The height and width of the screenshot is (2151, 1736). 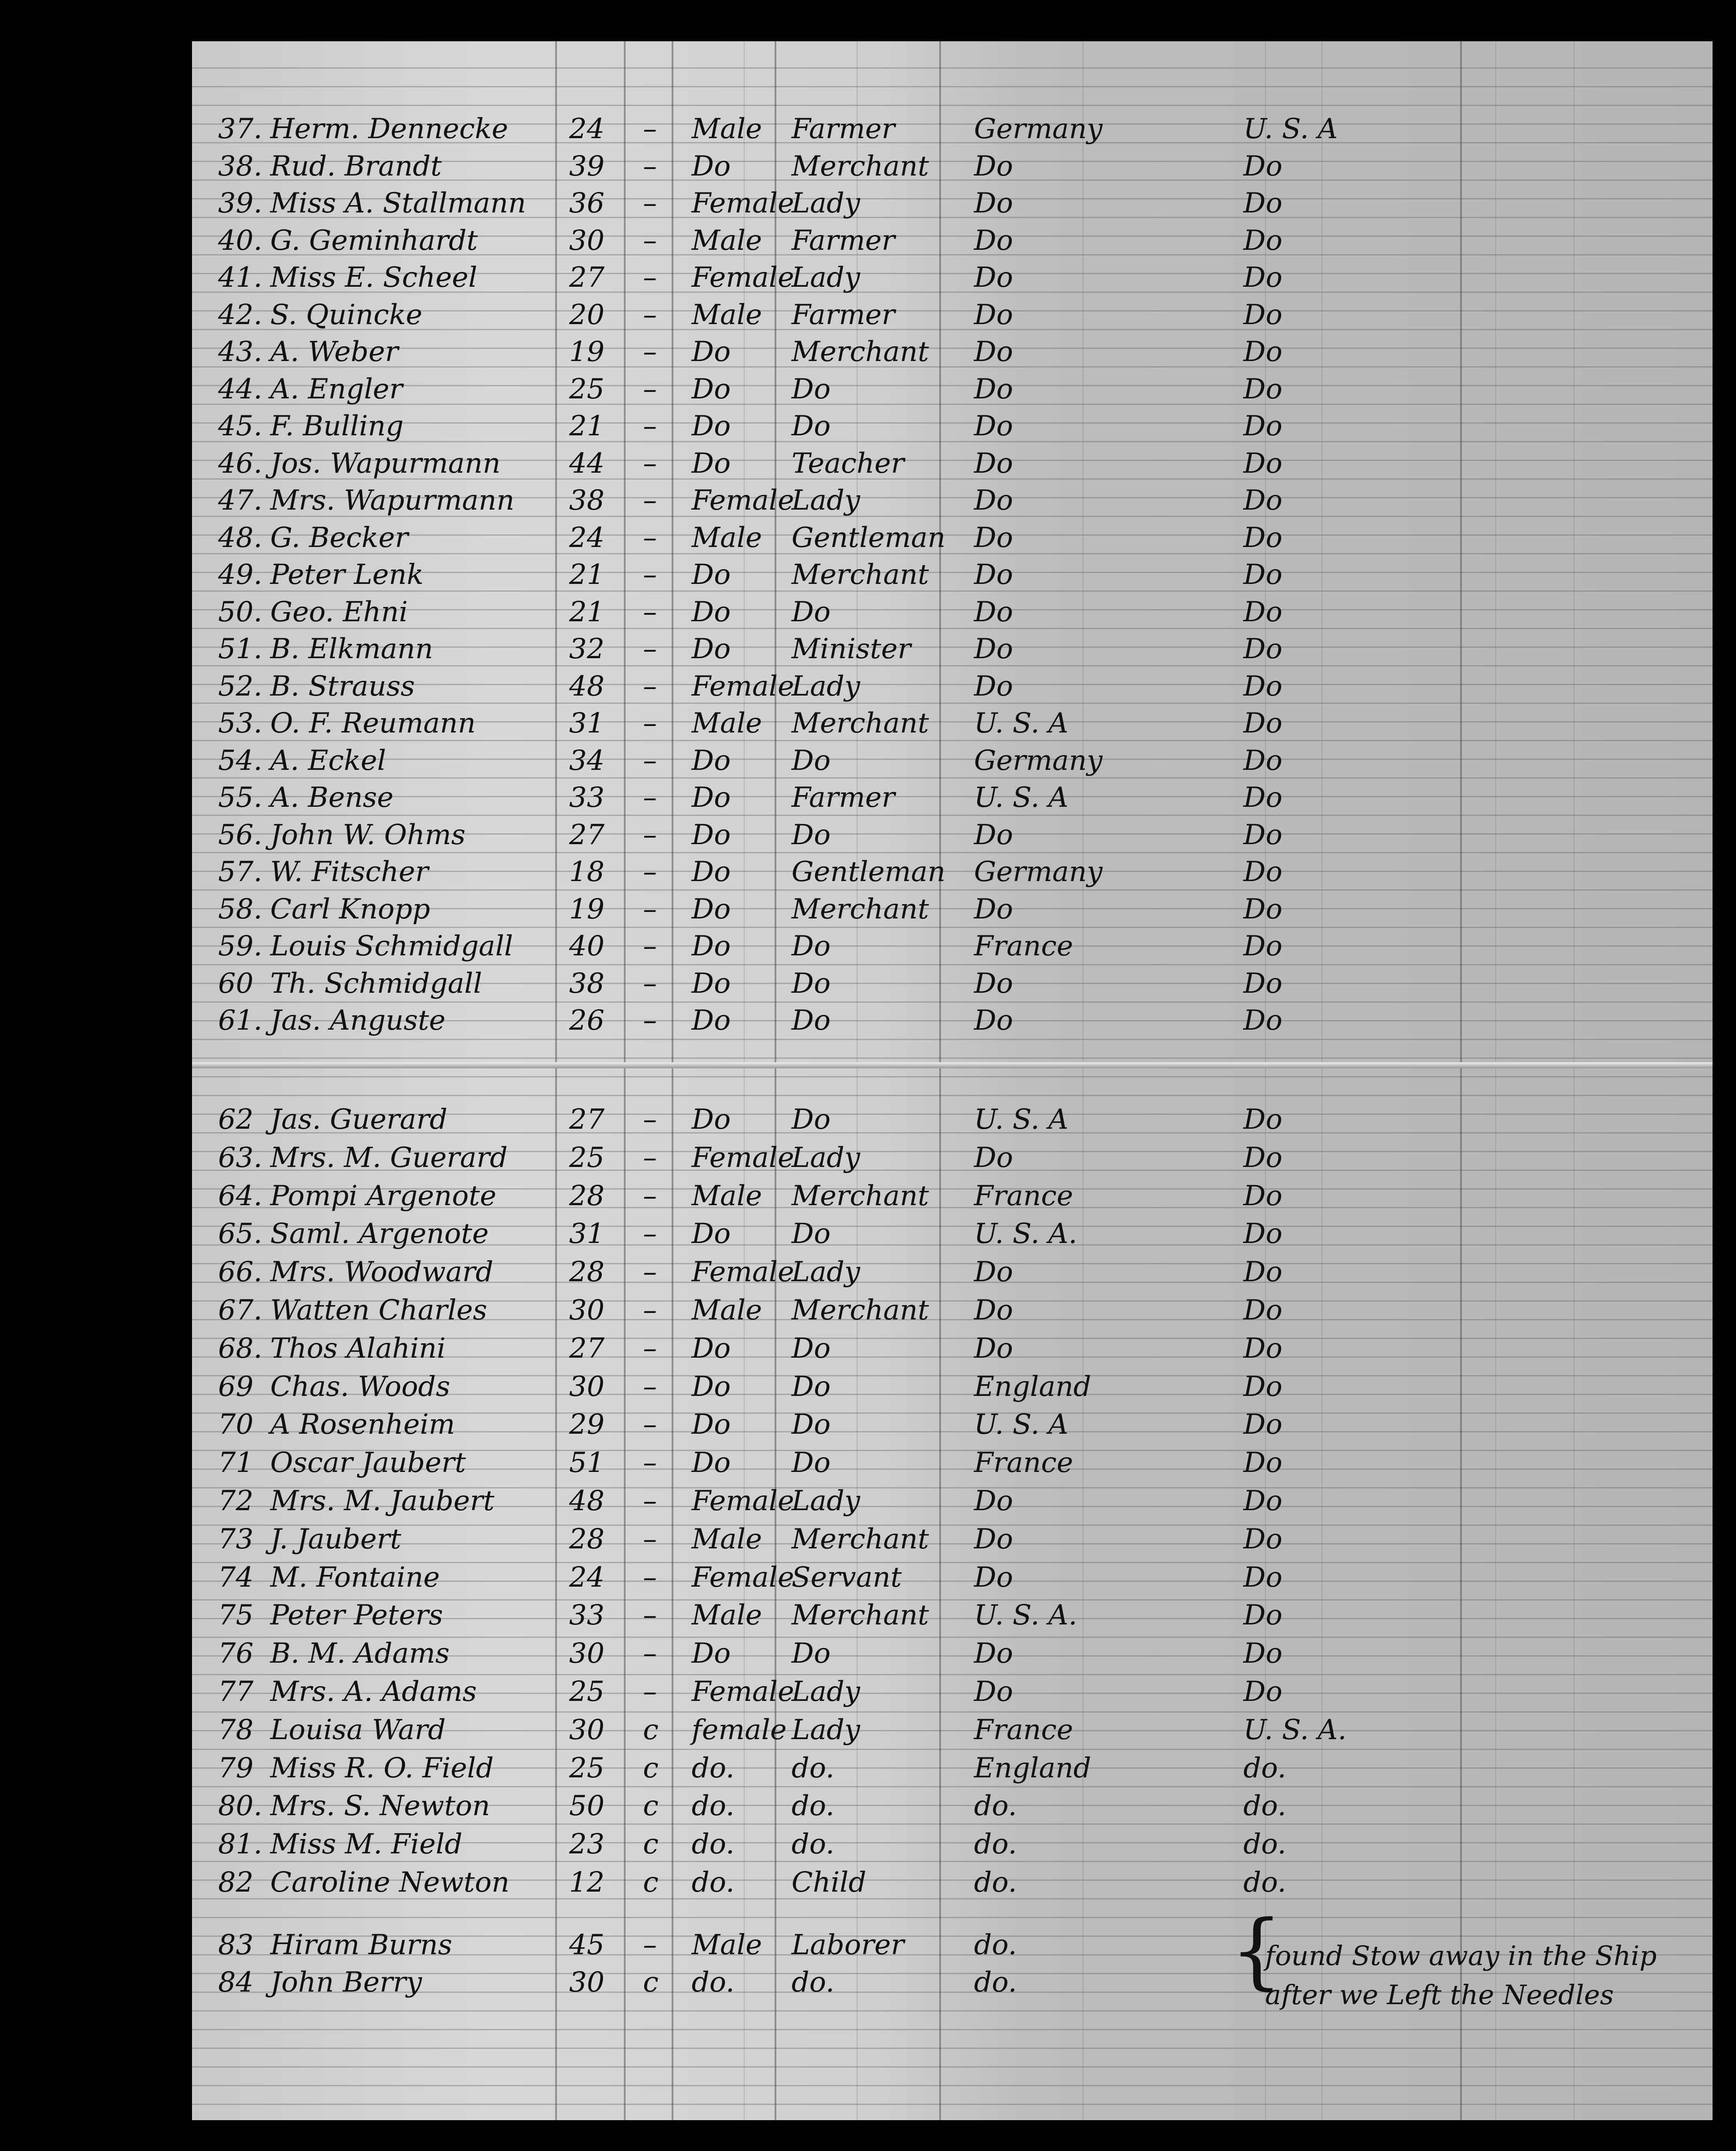 I want to click on row-number: 41., so click(x=240, y=278).